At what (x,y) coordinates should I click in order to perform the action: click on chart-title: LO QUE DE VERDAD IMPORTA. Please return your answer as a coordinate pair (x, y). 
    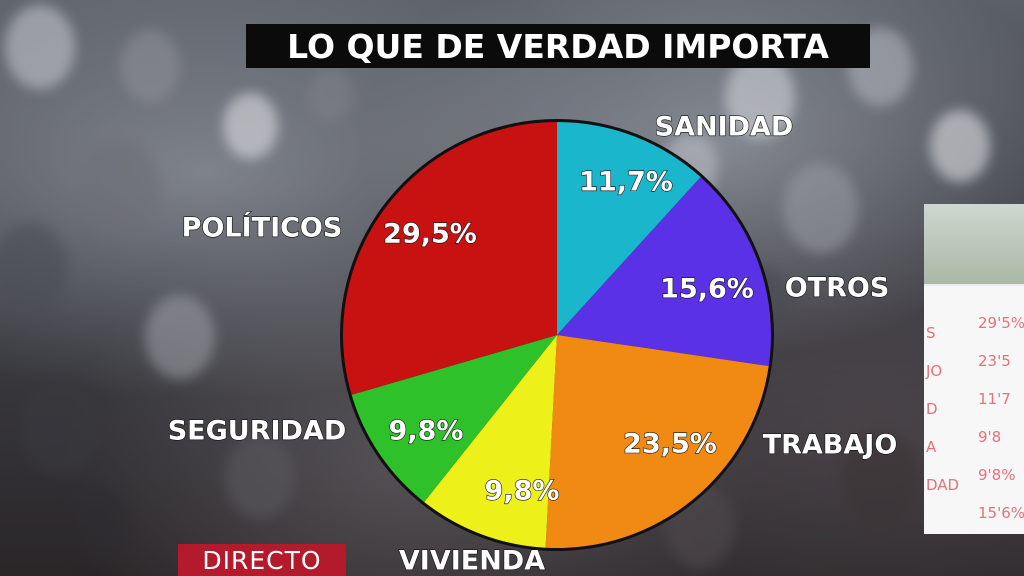
    Looking at the image, I should click on (558, 46).